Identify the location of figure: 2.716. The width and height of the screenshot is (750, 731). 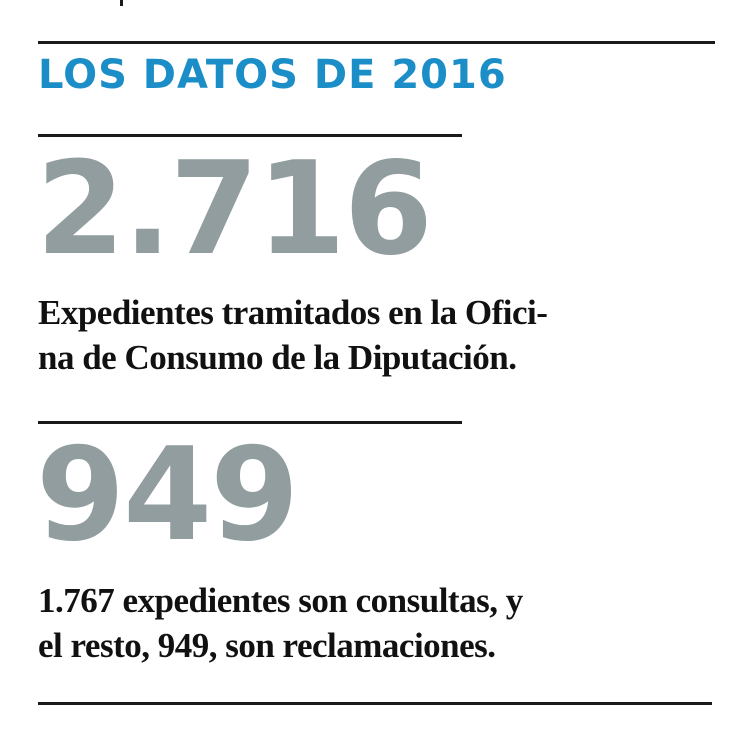
(234, 209).